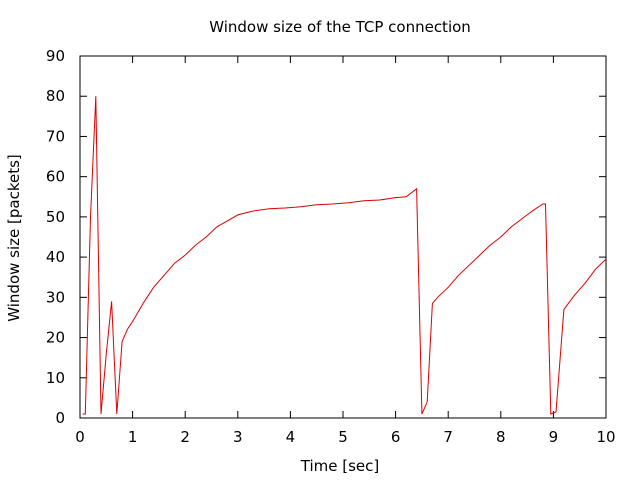 This screenshot has width=640, height=480. I want to click on chart-title: Window size of the TCP connection, so click(340, 27).